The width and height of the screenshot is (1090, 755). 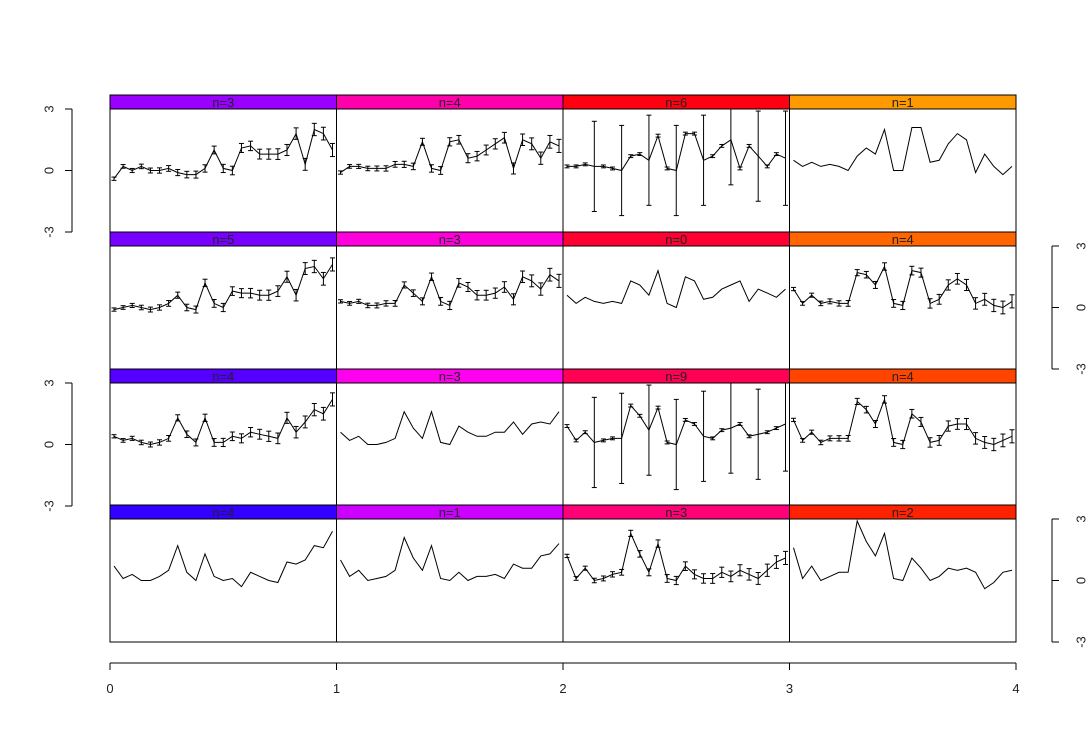 What do you see at coordinates (223, 300) in the screenshot?
I see `panel-r2-c1: n=5` at bounding box center [223, 300].